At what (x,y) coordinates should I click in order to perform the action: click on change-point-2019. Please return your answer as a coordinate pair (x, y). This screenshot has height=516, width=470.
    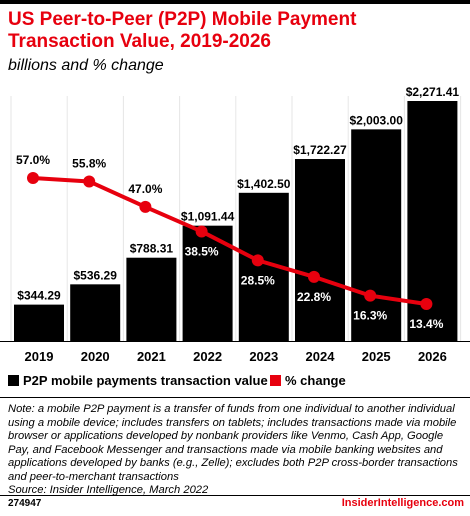
    Looking at the image, I should click on (33, 178).